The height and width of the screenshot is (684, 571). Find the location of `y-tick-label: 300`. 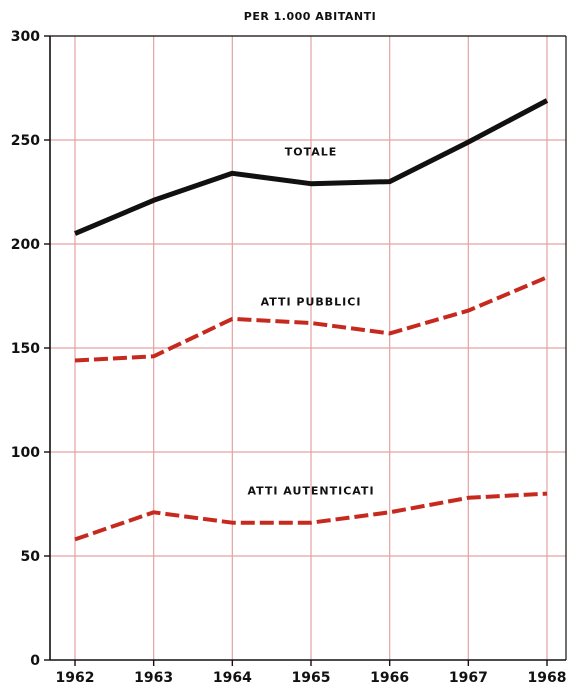

y-tick-label: 300 is located at coordinates (25, 37).